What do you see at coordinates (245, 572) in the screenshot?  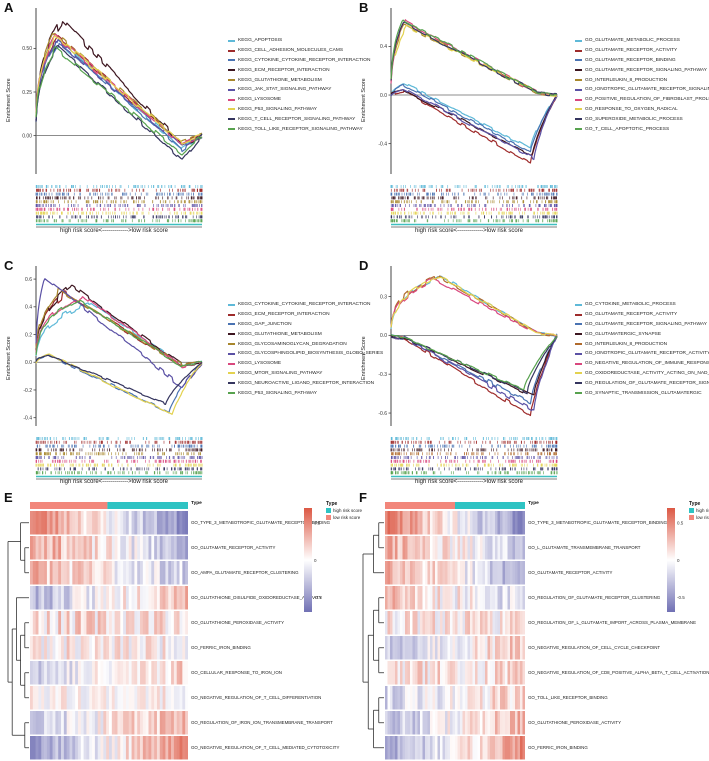 I see `heatmap-row-label: GO_AMPA_GLUTAMATE_RECEPTOR_CLUSTERING` at bounding box center [245, 572].